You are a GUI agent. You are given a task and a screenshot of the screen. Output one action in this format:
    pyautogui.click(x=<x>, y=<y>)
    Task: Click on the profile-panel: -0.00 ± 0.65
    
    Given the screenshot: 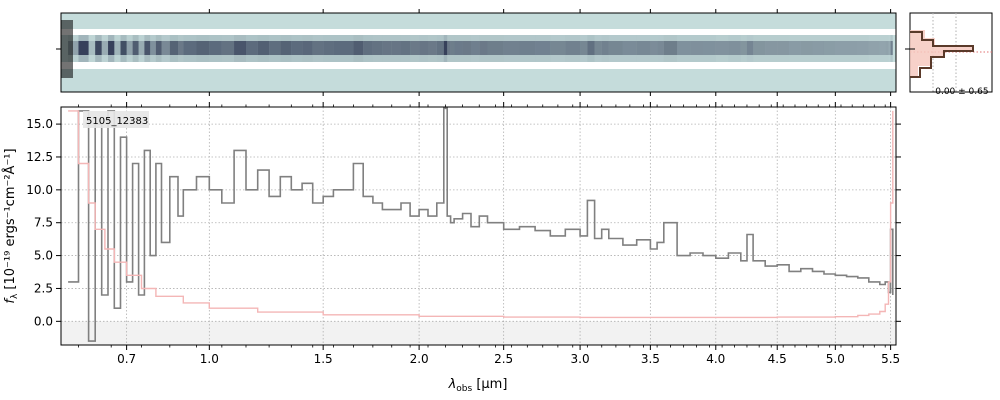 What is the action you would take?
    pyautogui.click(x=949, y=54)
    